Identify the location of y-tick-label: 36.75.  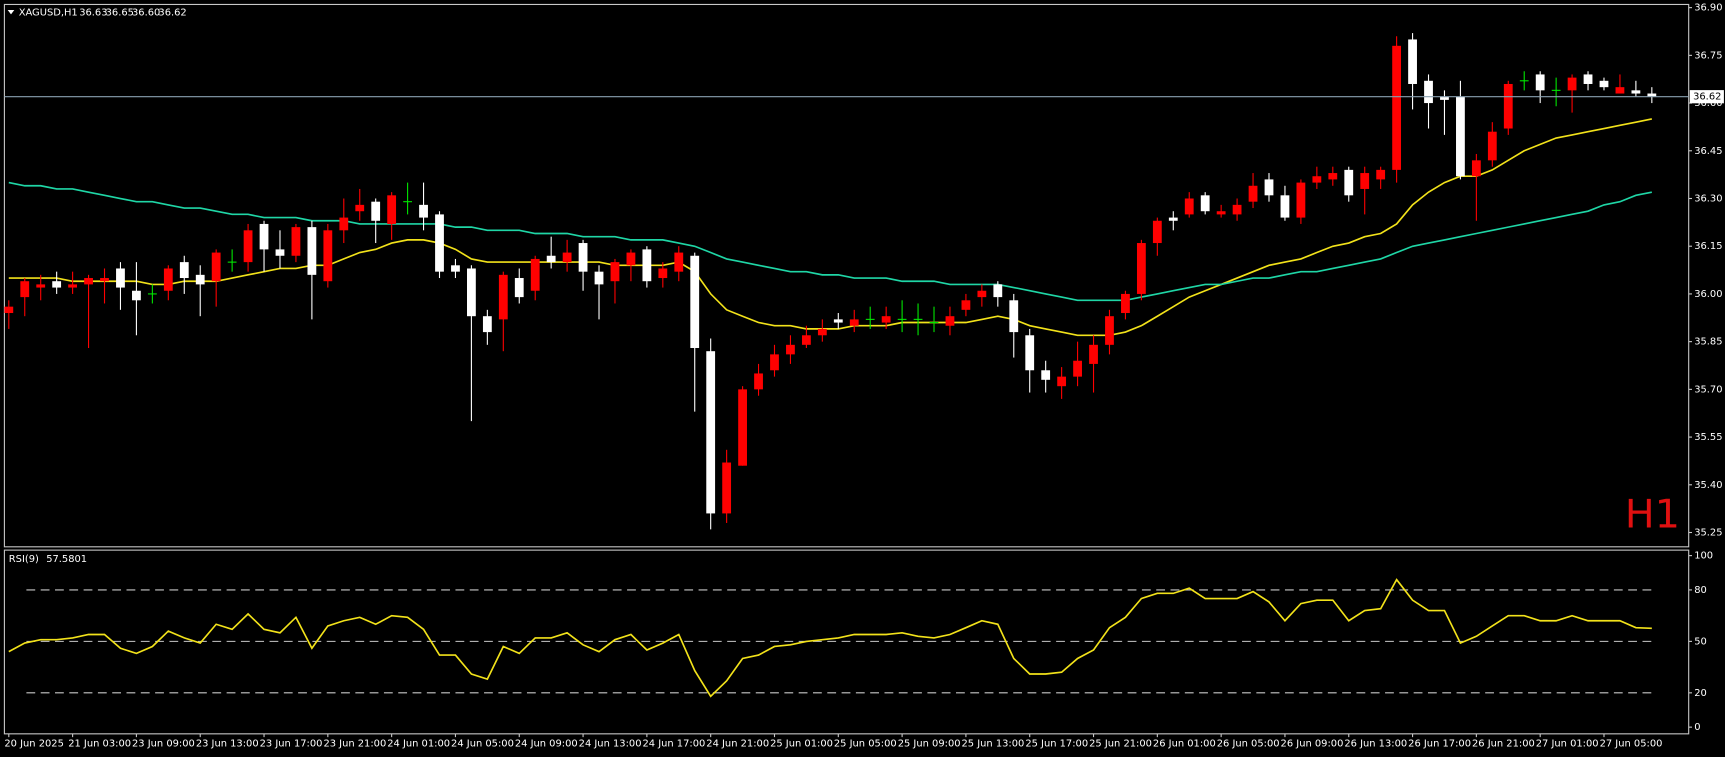
(1708, 55).